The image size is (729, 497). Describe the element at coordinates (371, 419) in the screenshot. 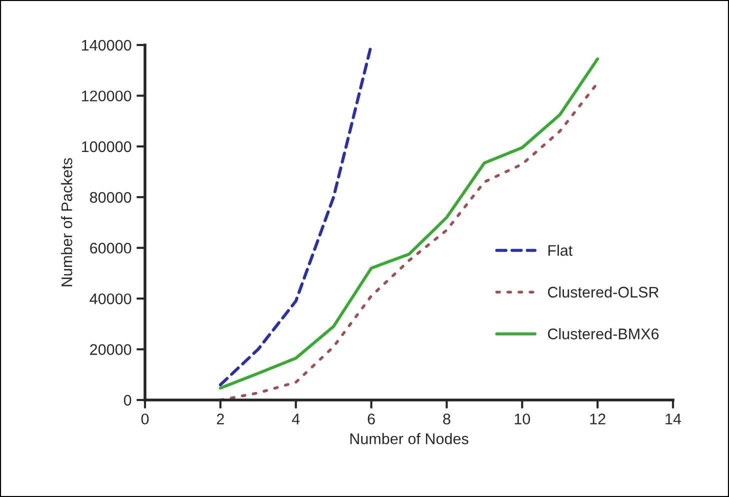

I see `x-tick-label: 6` at that location.